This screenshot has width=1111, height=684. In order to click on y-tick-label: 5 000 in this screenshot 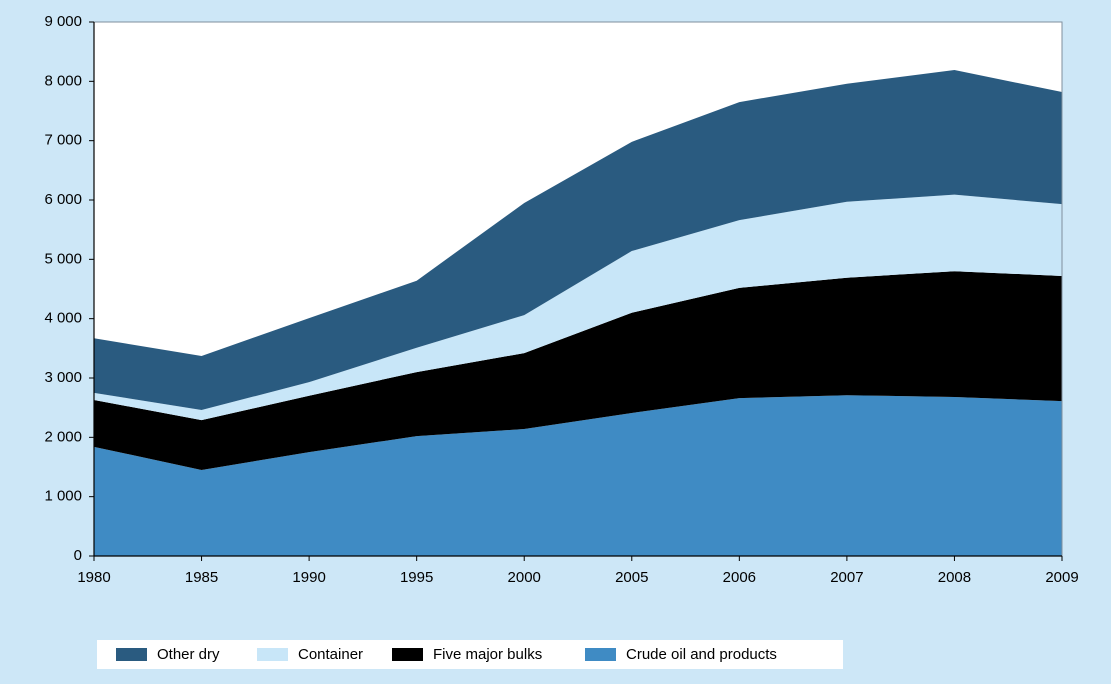, I will do `click(63, 258)`.